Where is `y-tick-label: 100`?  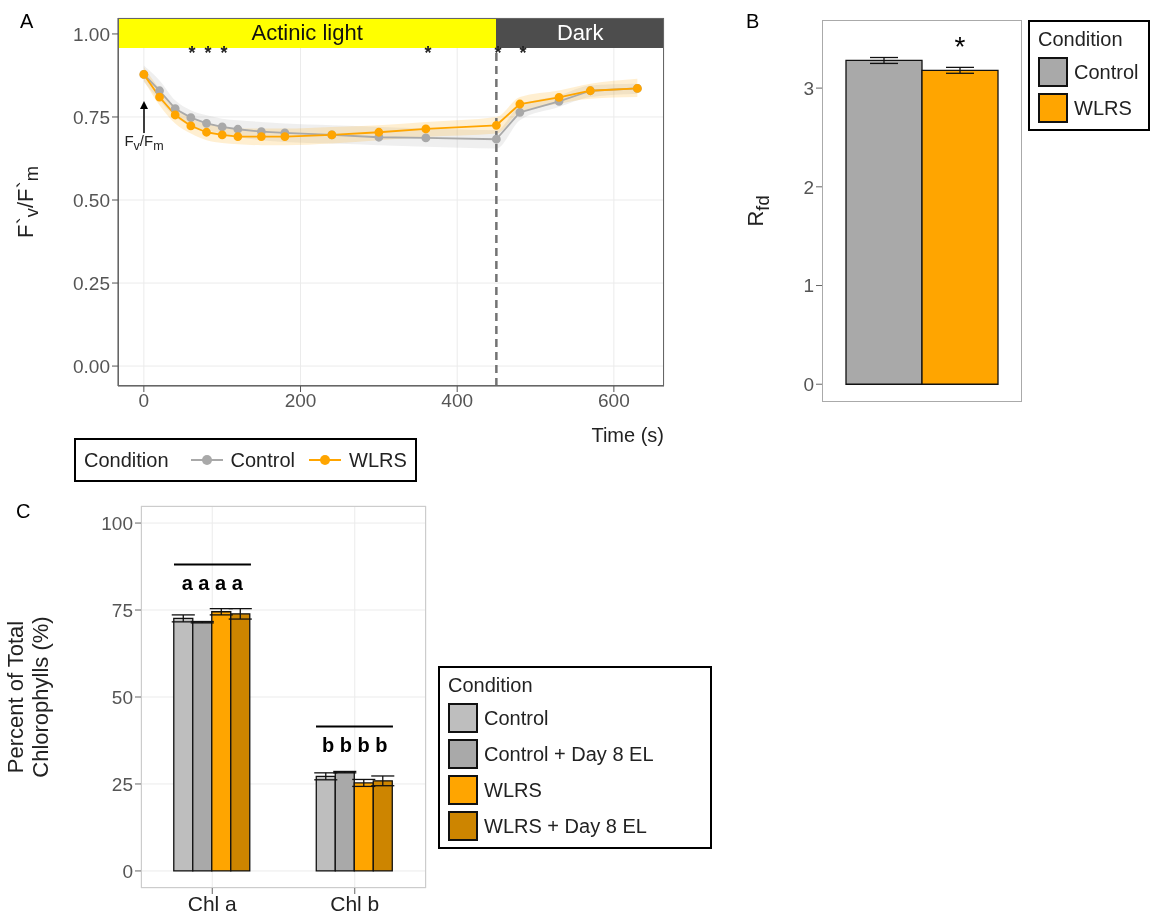 y-tick-label: 100 is located at coordinates (117, 523).